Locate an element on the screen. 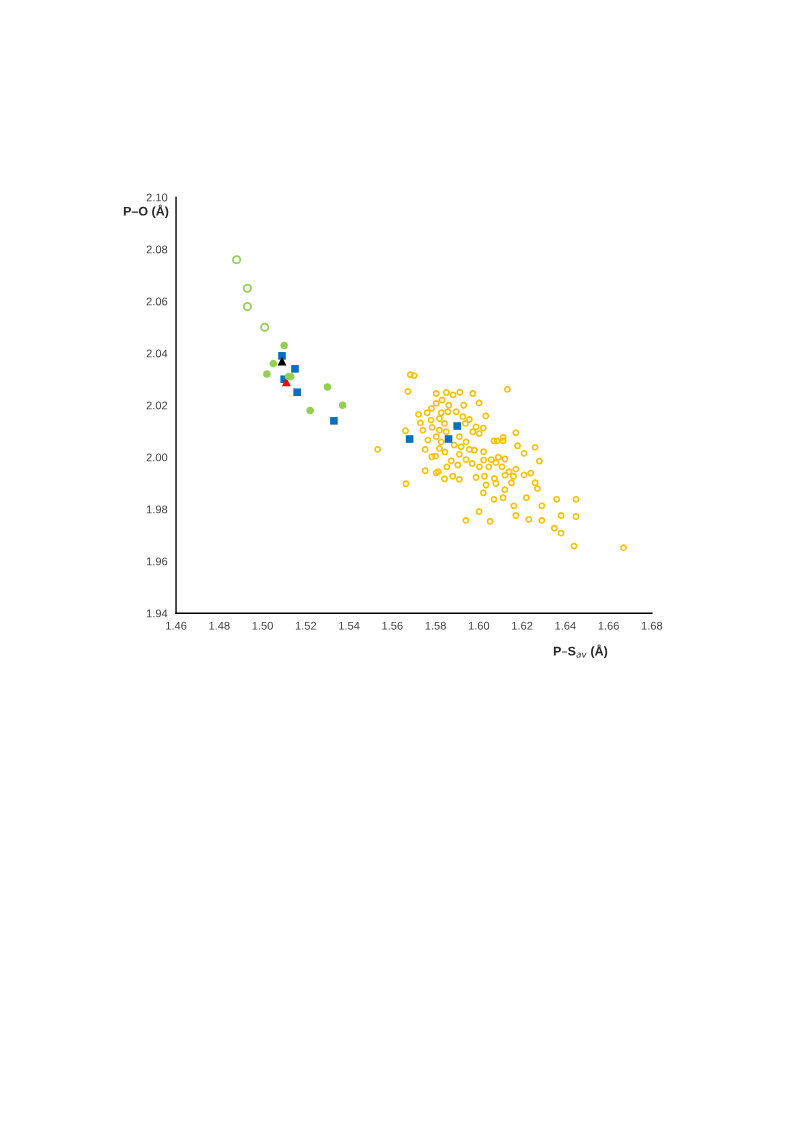  x-tick-label: 1.66 is located at coordinates (608, 625).